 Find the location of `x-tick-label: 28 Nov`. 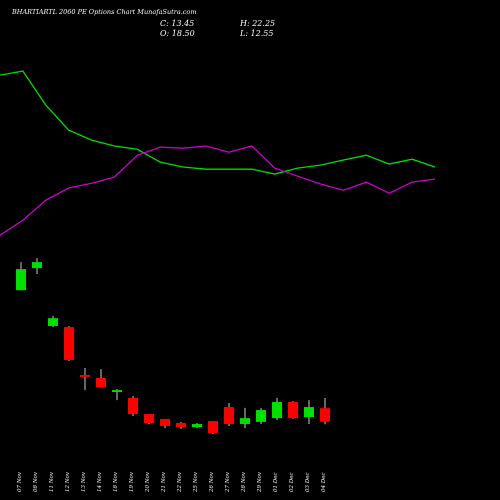

x-tick-label: 28 Nov is located at coordinates (244, 482).